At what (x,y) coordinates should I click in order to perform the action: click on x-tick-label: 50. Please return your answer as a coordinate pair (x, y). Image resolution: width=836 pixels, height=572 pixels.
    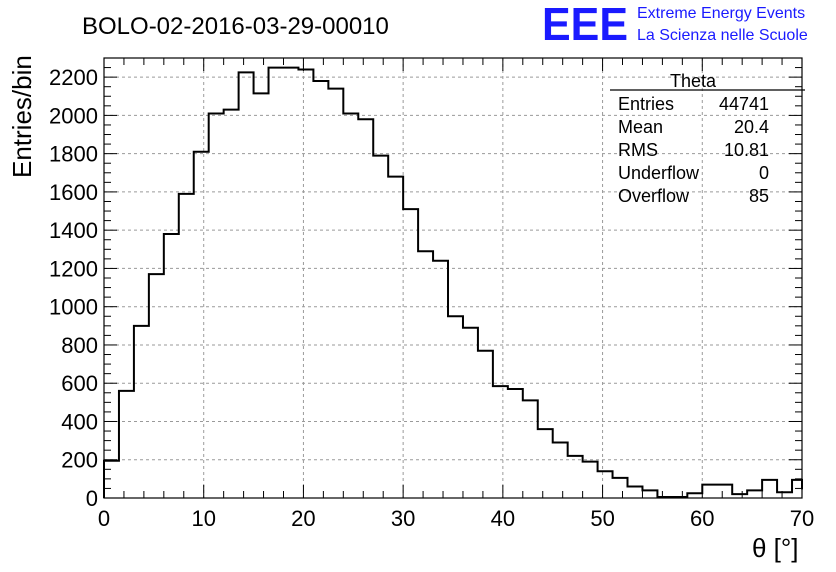
    Looking at the image, I should click on (602, 518).